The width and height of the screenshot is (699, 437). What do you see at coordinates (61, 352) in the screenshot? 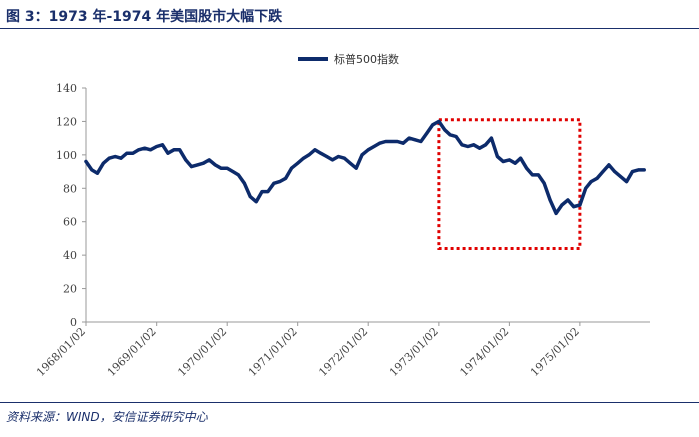
I see `x-tick-label: 1968/01/02` at bounding box center [61, 352].